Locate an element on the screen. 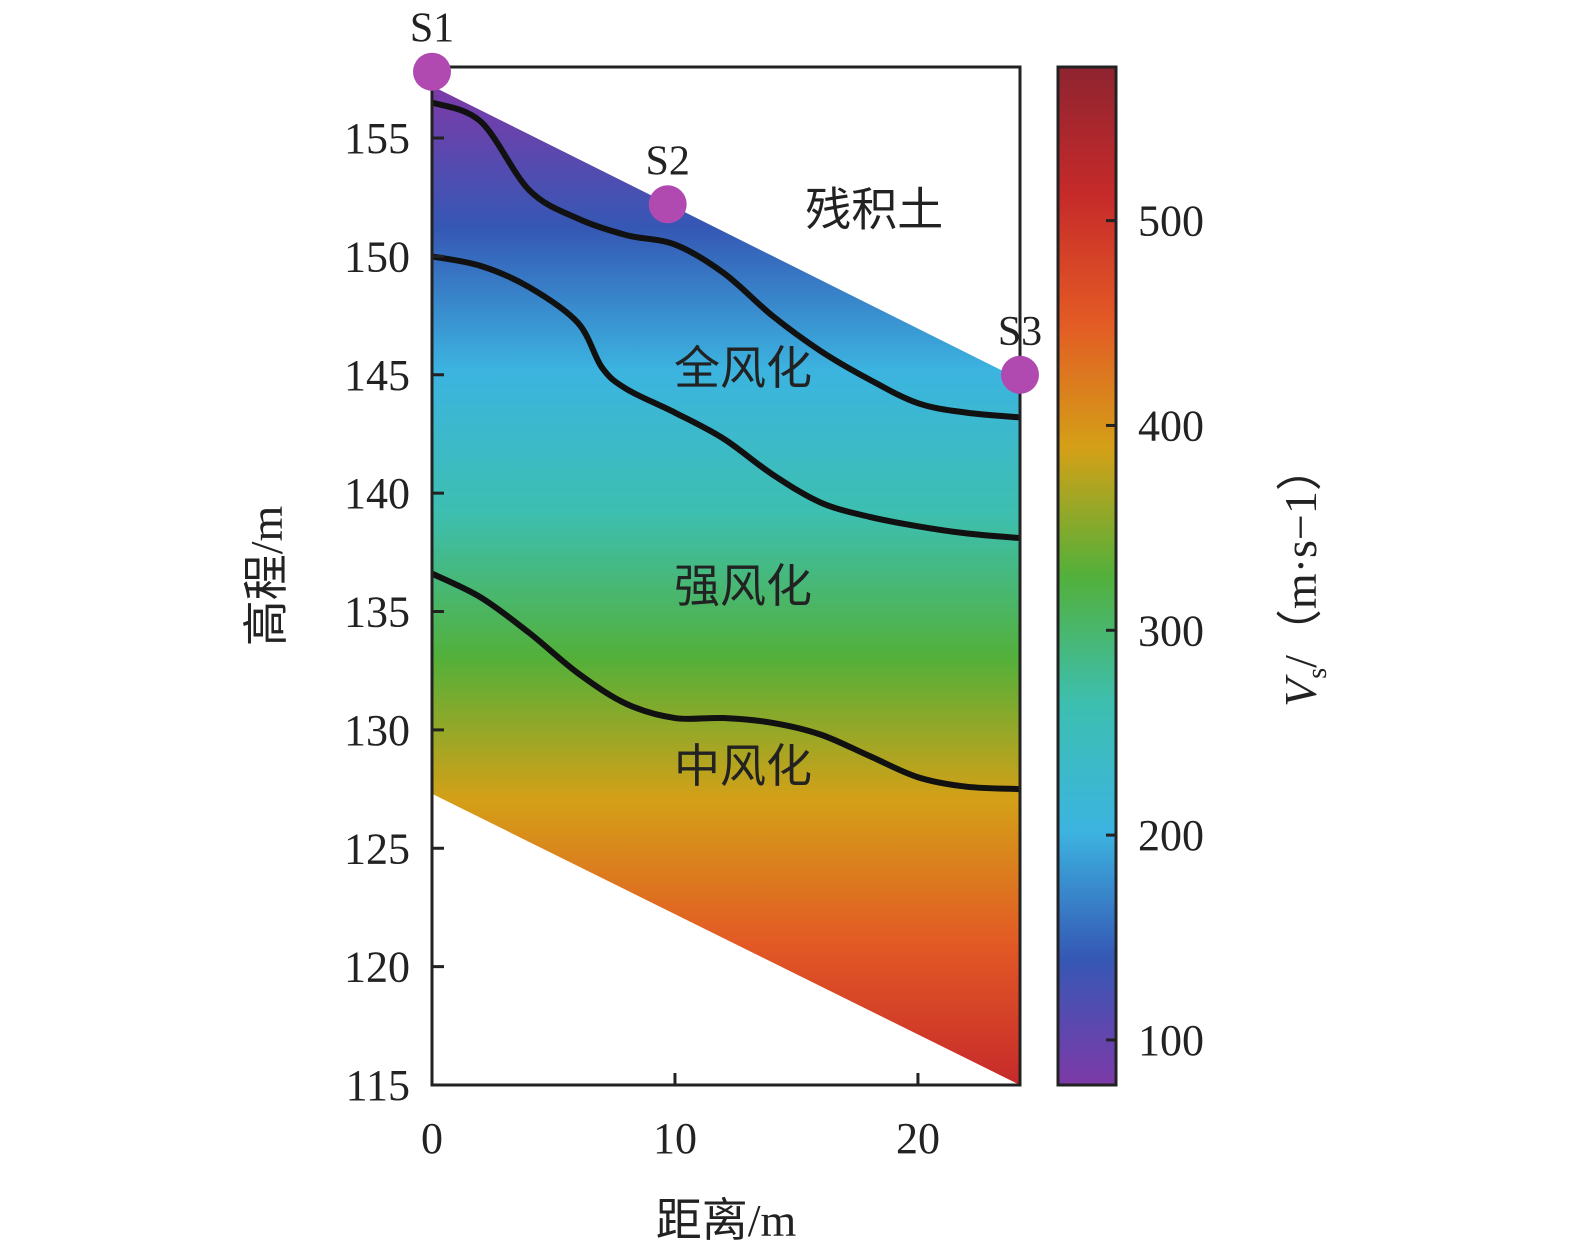  colorbar-tick-label: 300 is located at coordinates (1171, 630).